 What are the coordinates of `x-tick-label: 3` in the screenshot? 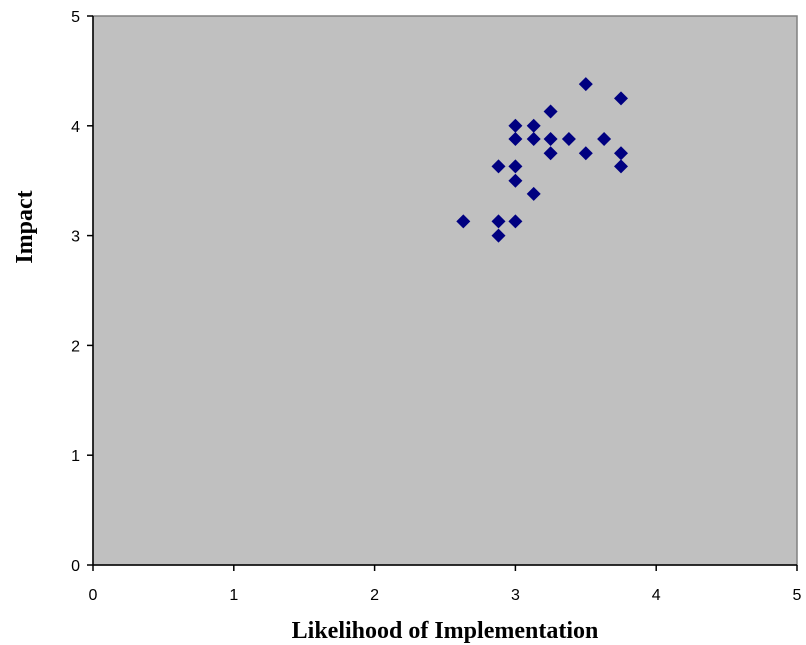 It's located at (515, 595).